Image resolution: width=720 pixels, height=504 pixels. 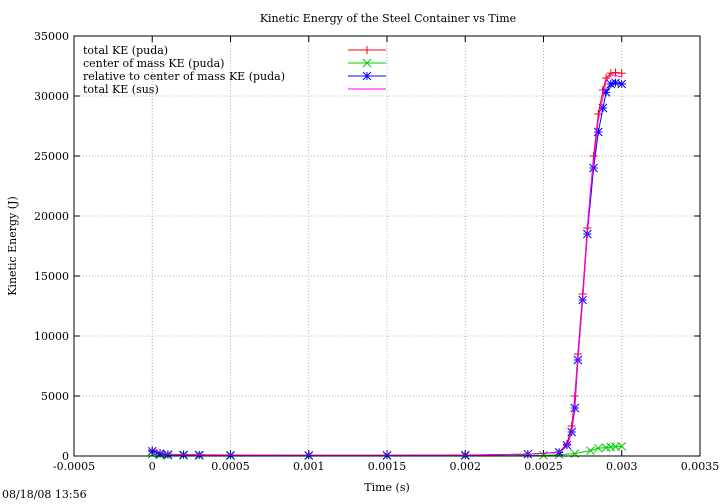 What do you see at coordinates (234, 89) in the screenshot?
I see `legend-item: total KE (sus)` at bounding box center [234, 89].